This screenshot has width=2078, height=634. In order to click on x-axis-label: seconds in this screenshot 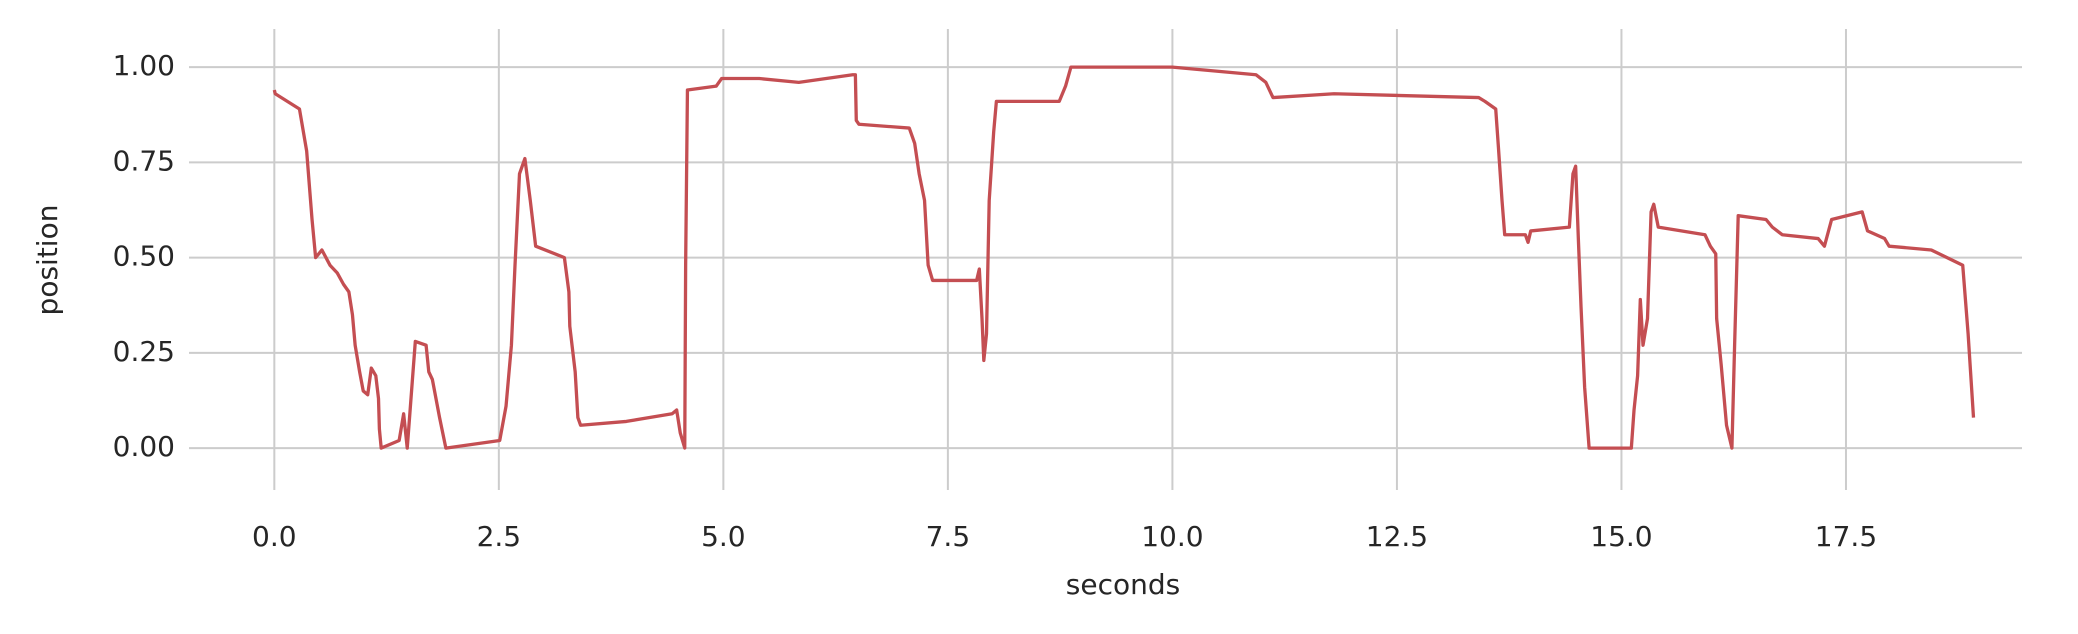, I will do `click(1123, 584)`.